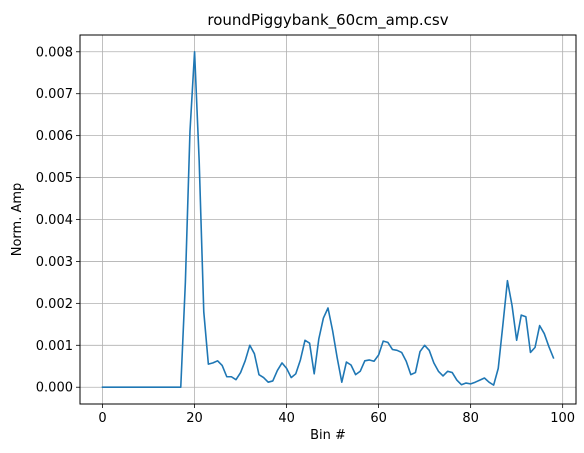 The image size is (584, 453). Describe the element at coordinates (54, 346) in the screenshot. I see `y-tick-label: 0.001` at that location.